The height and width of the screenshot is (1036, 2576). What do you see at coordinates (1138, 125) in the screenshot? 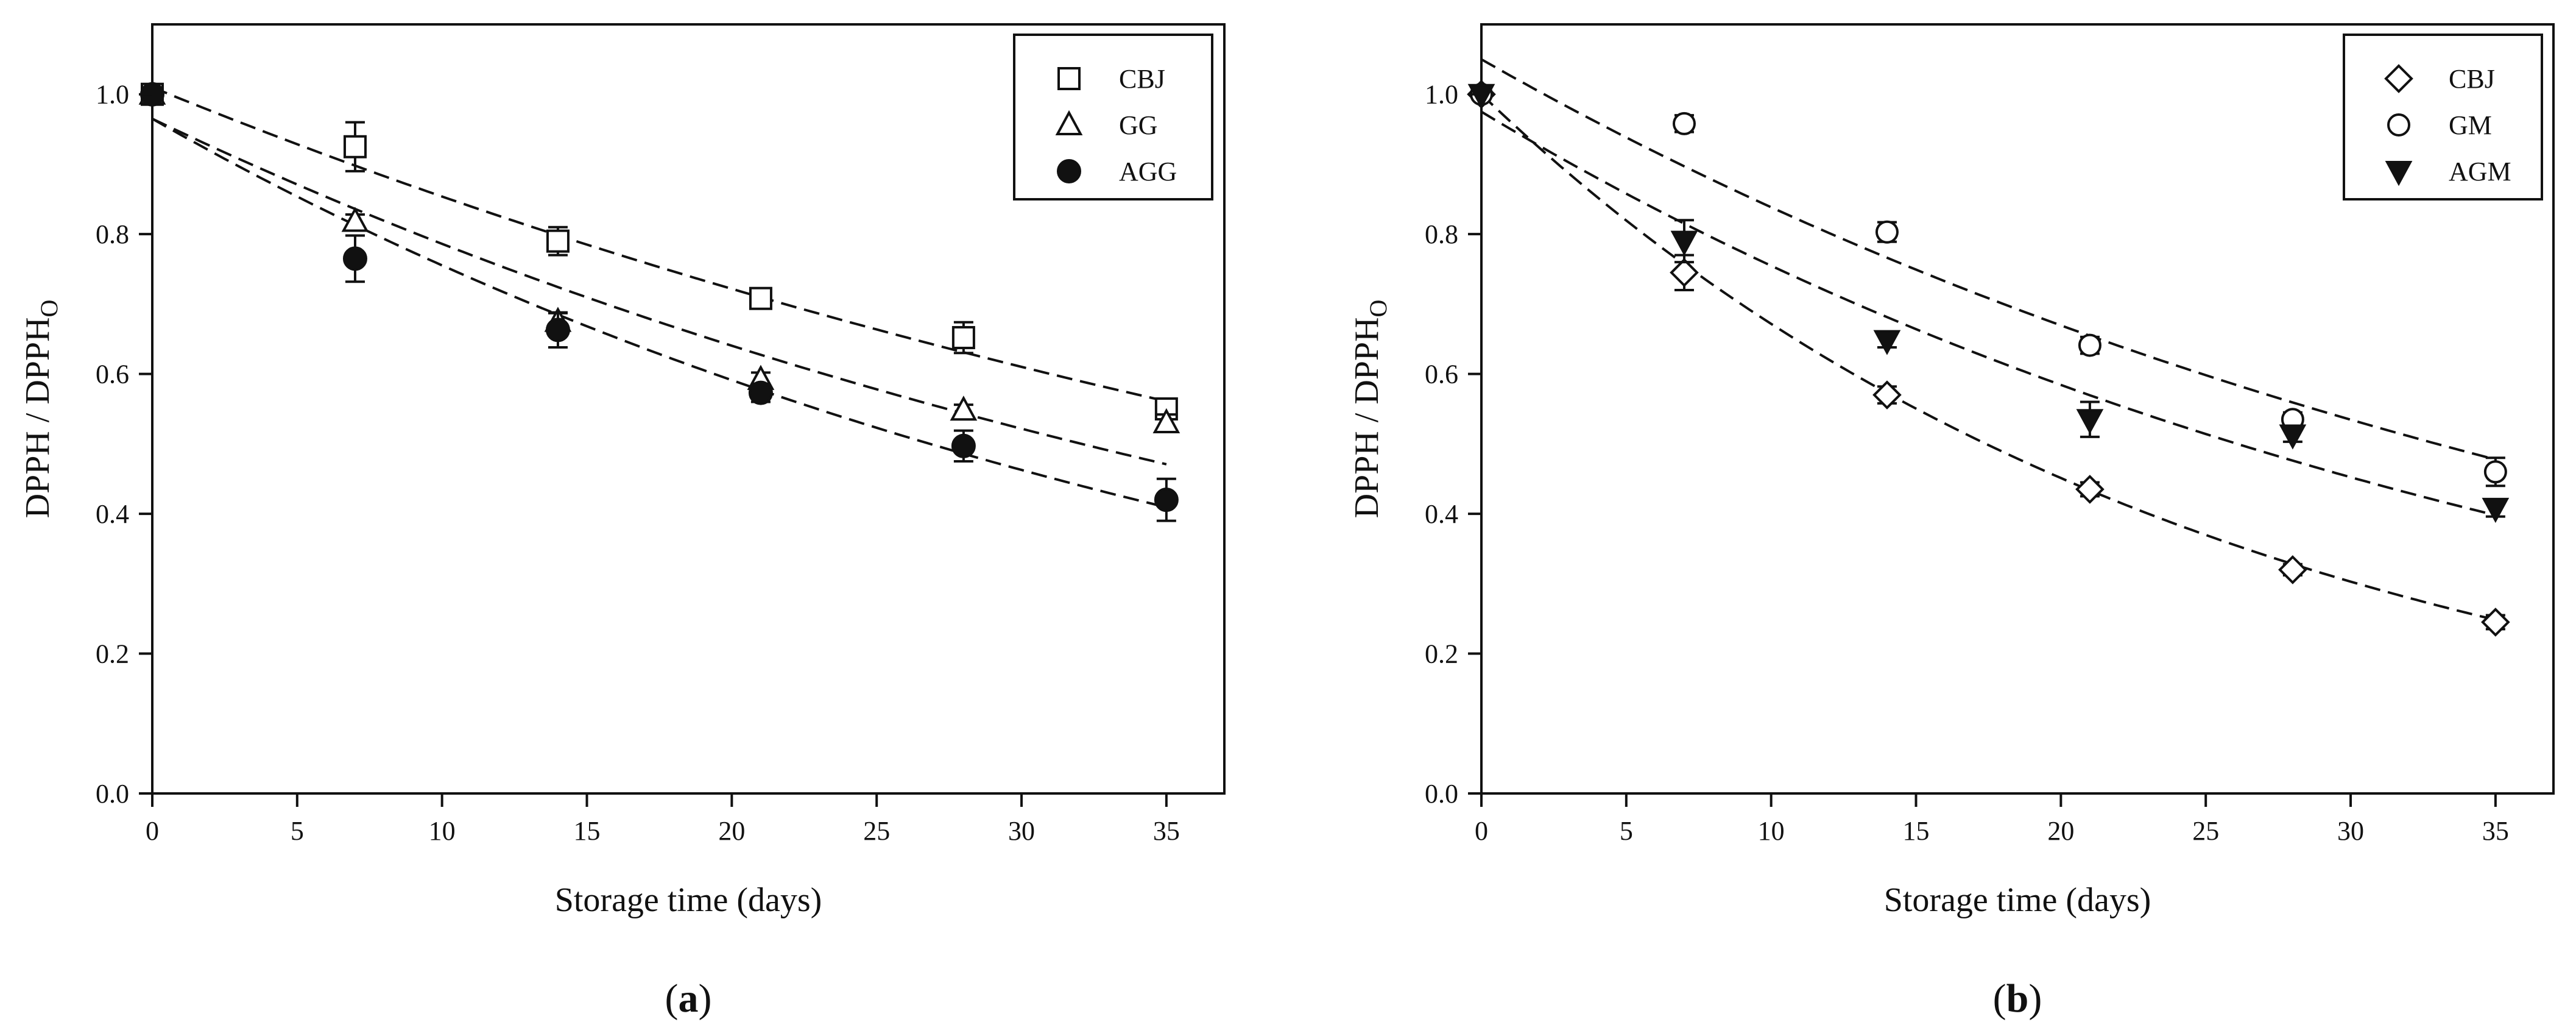
I see `panel-a-legend-label-gg: GG` at bounding box center [1138, 125].